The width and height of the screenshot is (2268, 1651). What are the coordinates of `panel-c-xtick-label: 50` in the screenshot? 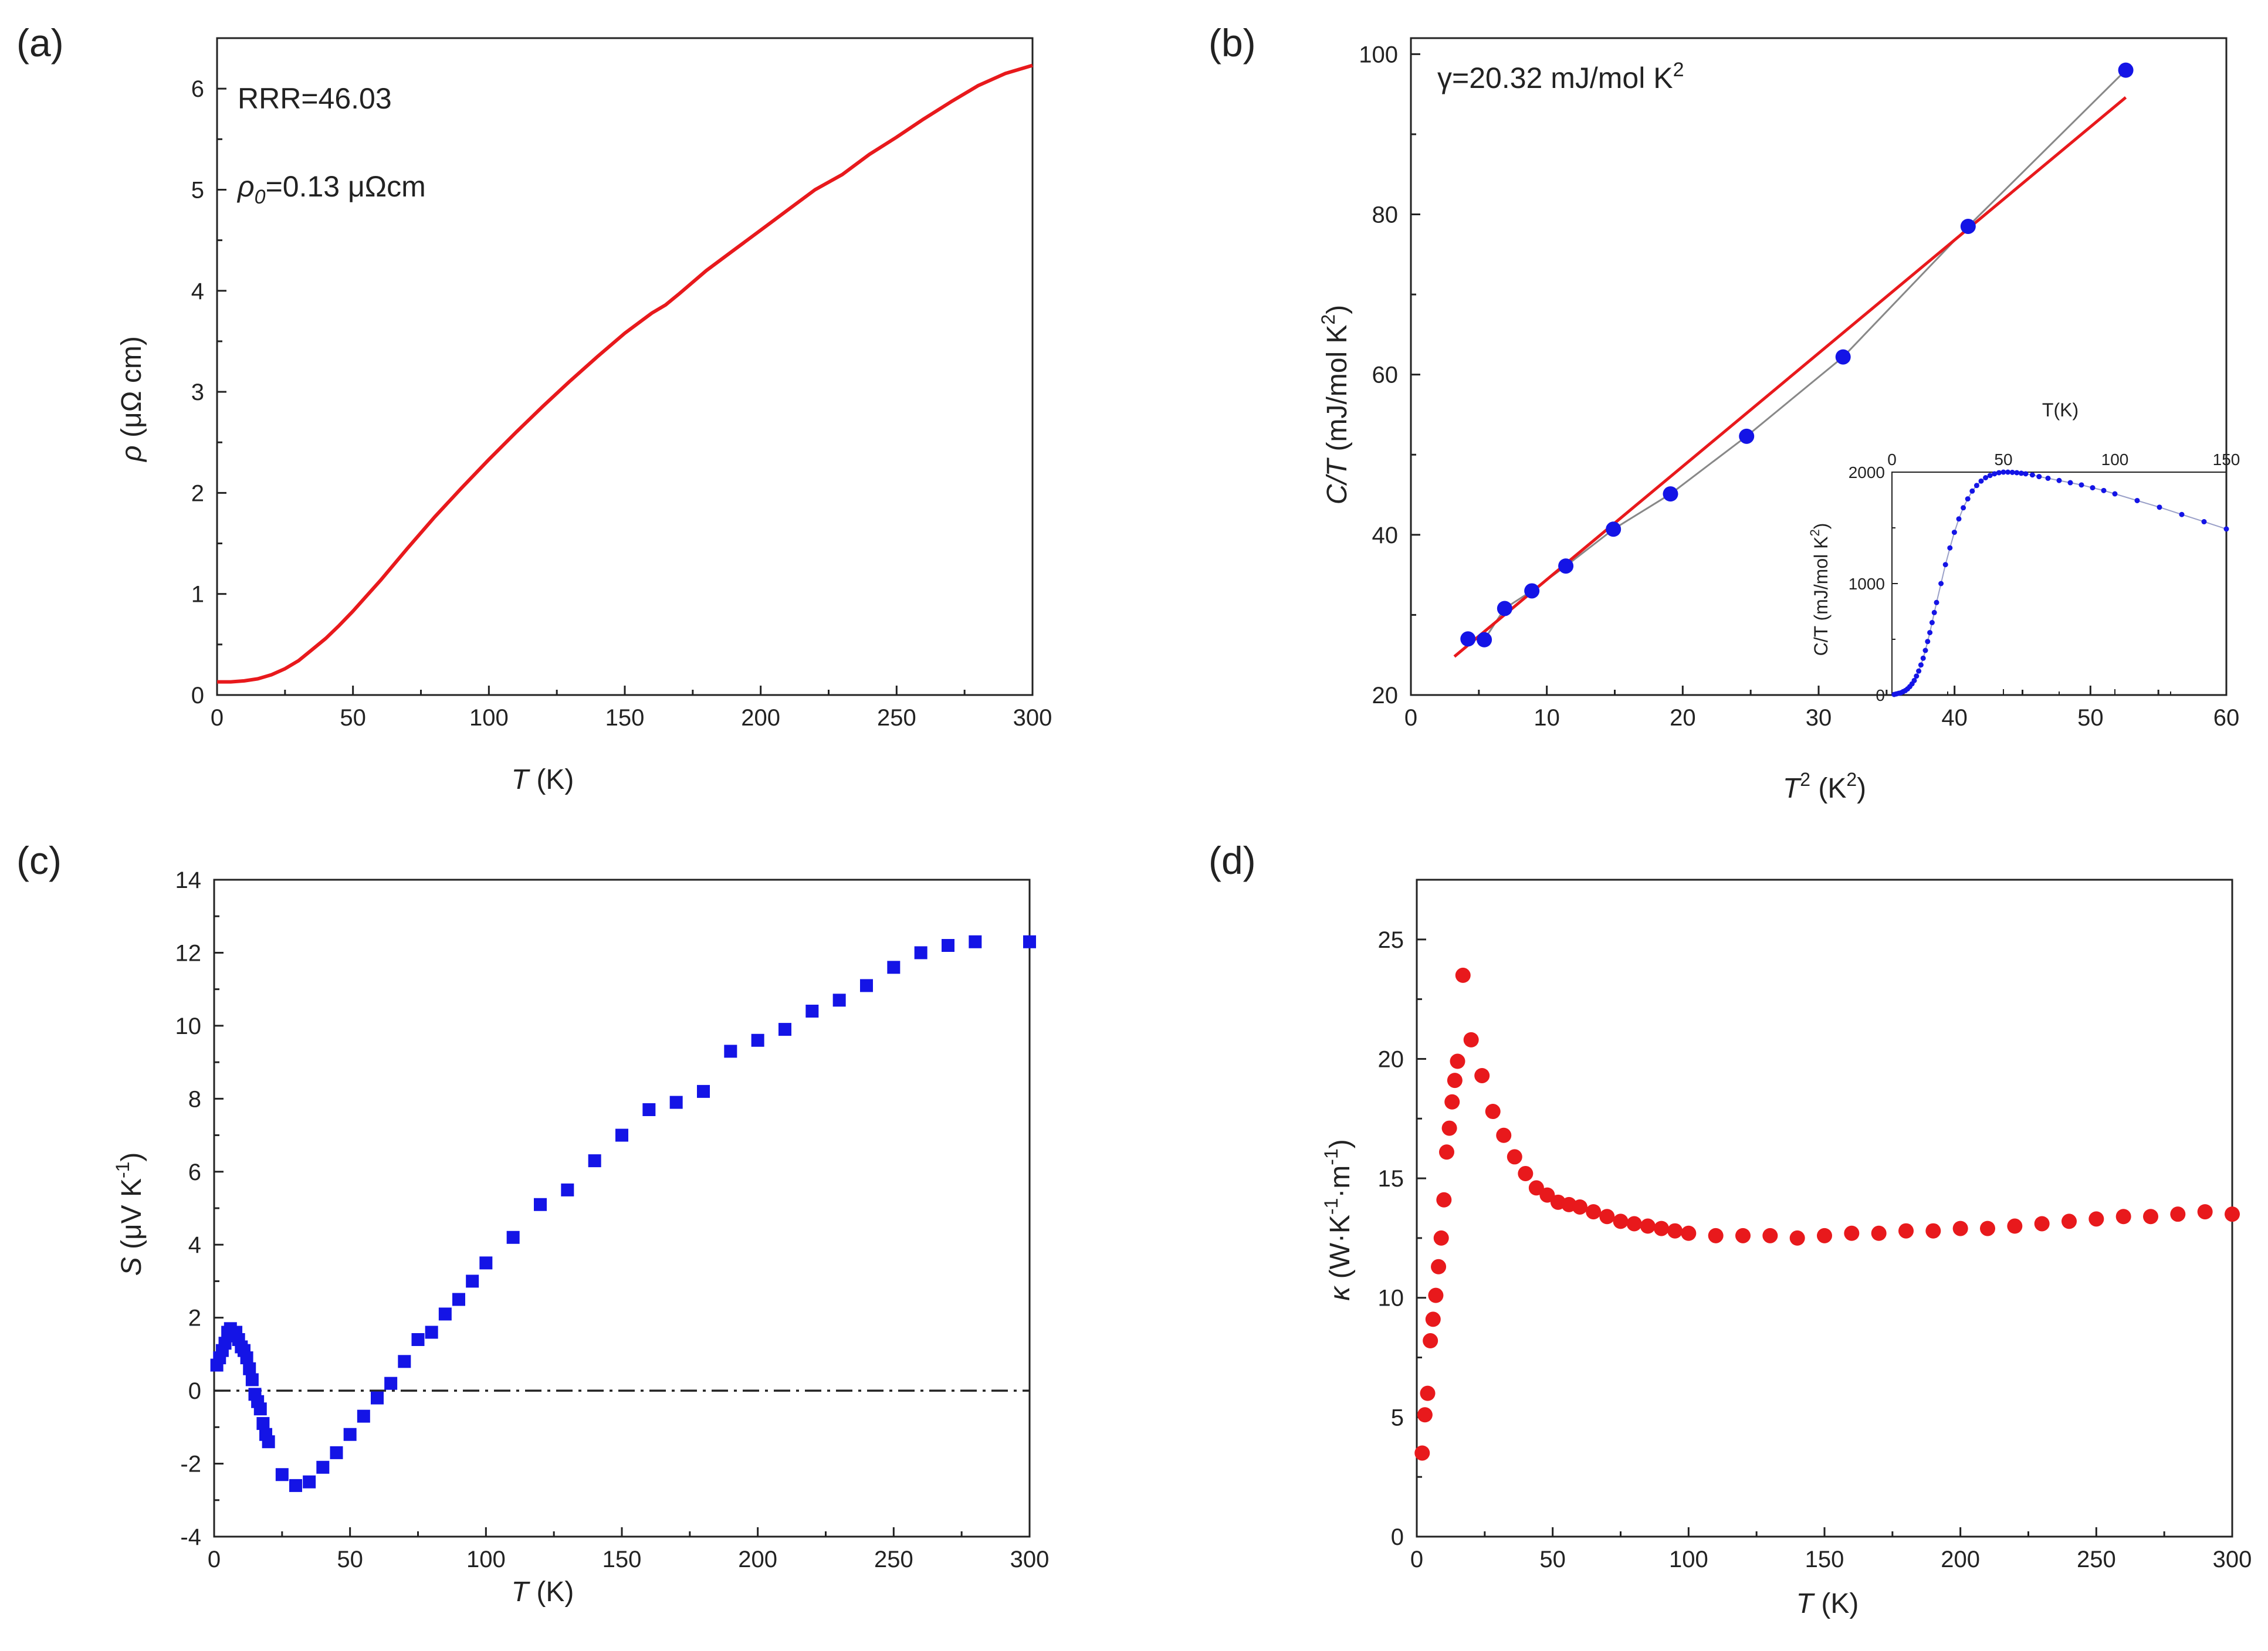 It's located at (350, 1559).